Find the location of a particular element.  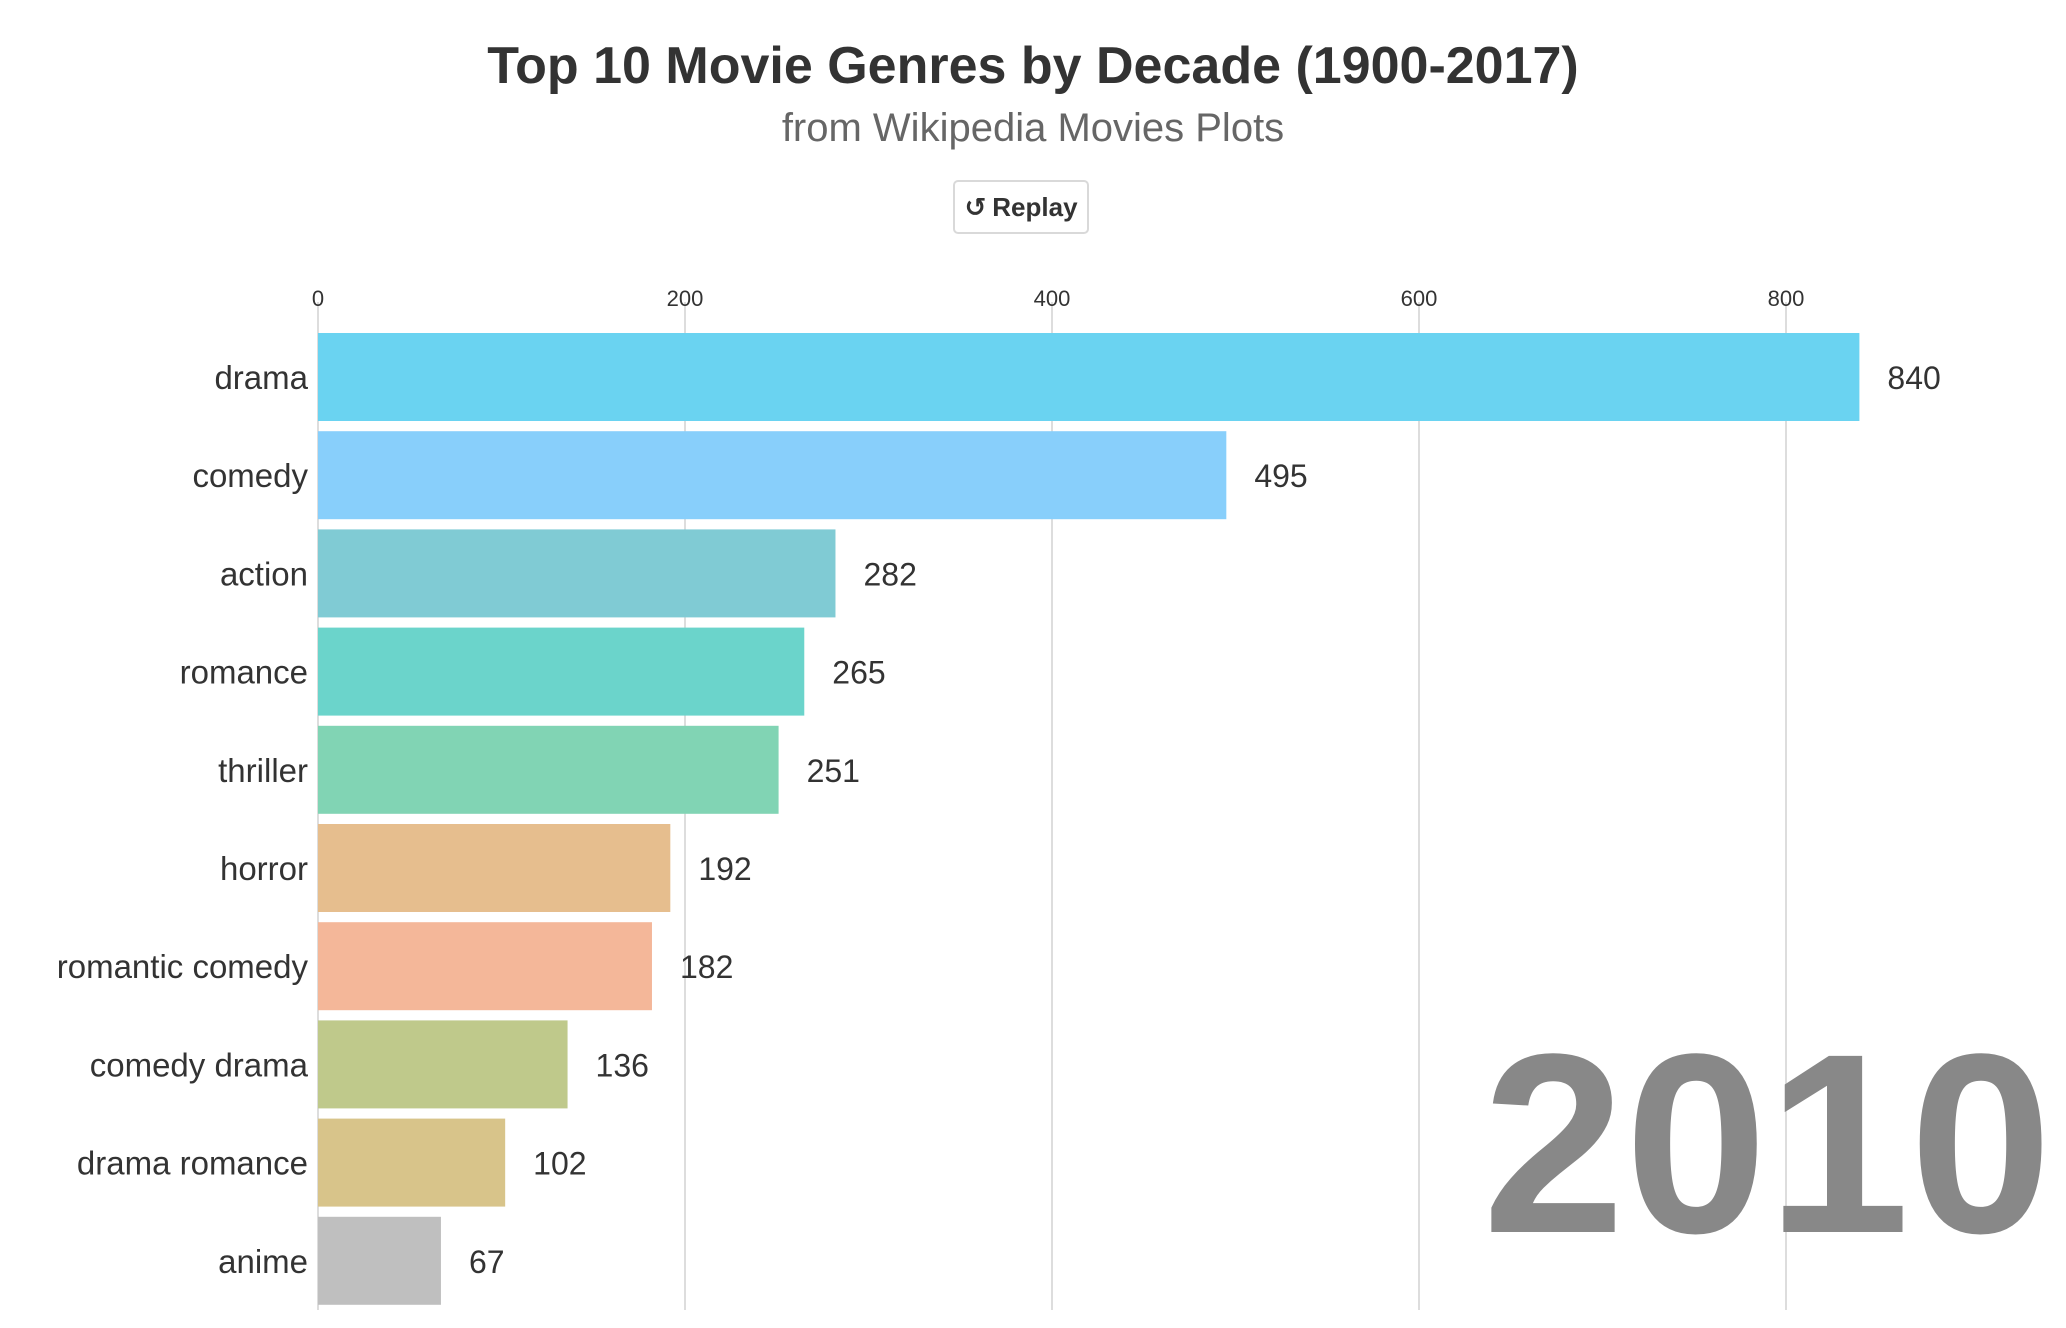

value-label: 265 is located at coordinates (858, 673).